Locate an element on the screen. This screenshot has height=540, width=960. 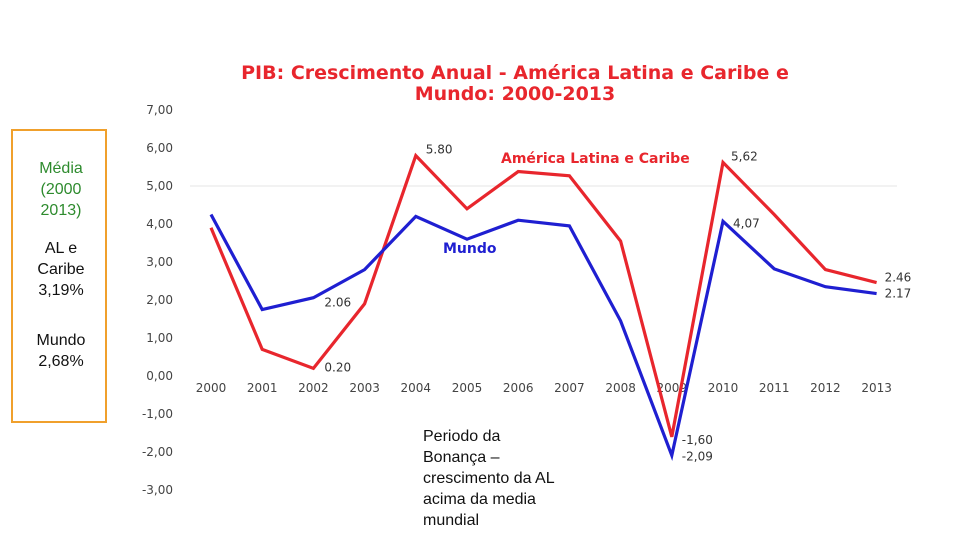
x-tick-label: 2013 is located at coordinates (876, 388).